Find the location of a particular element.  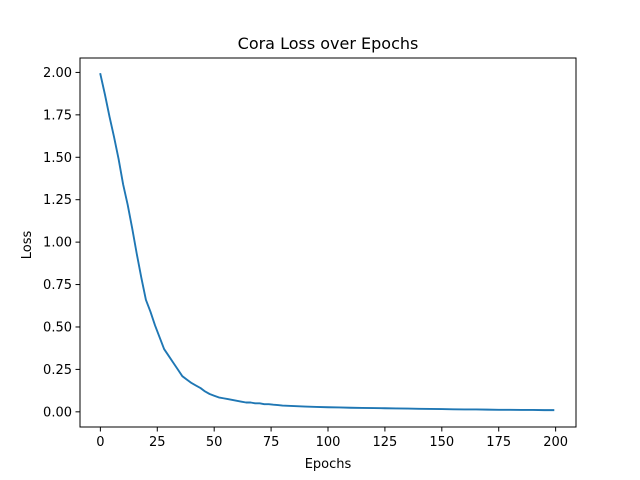

y-tick-label: 0.25 is located at coordinates (57, 370).